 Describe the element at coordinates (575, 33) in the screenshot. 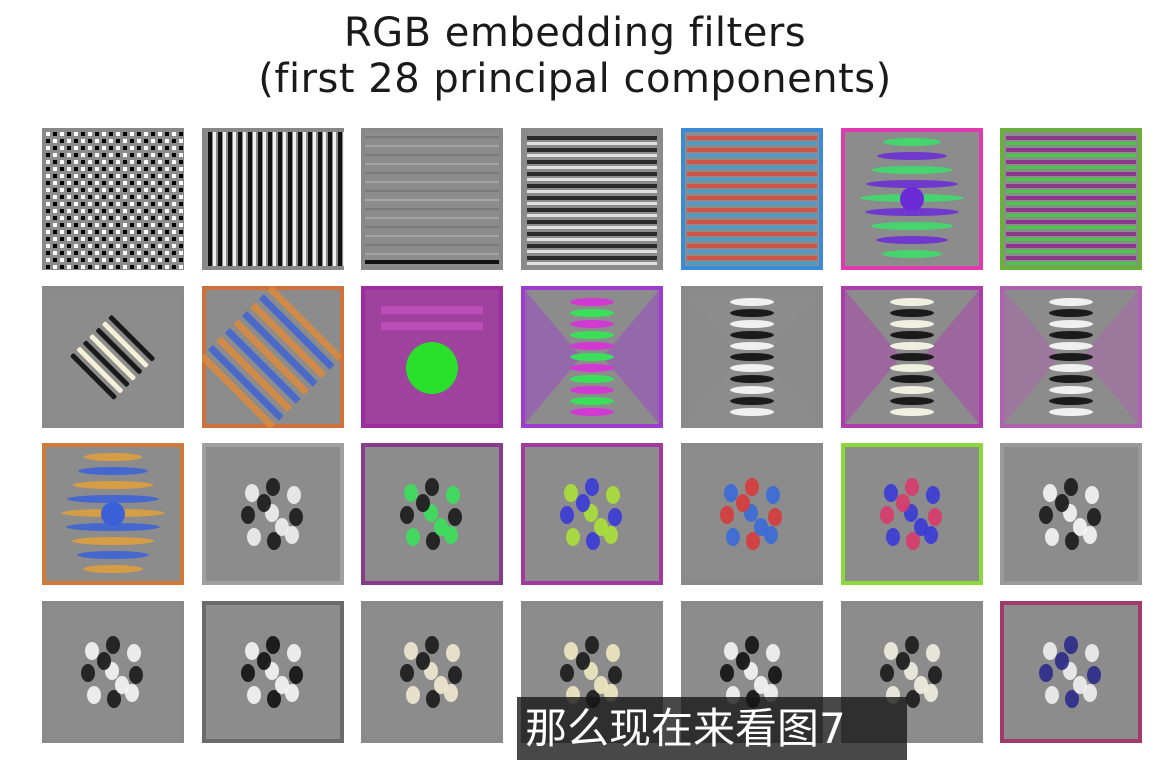

I see `figure-title-line1: RGB embedding filters` at that location.